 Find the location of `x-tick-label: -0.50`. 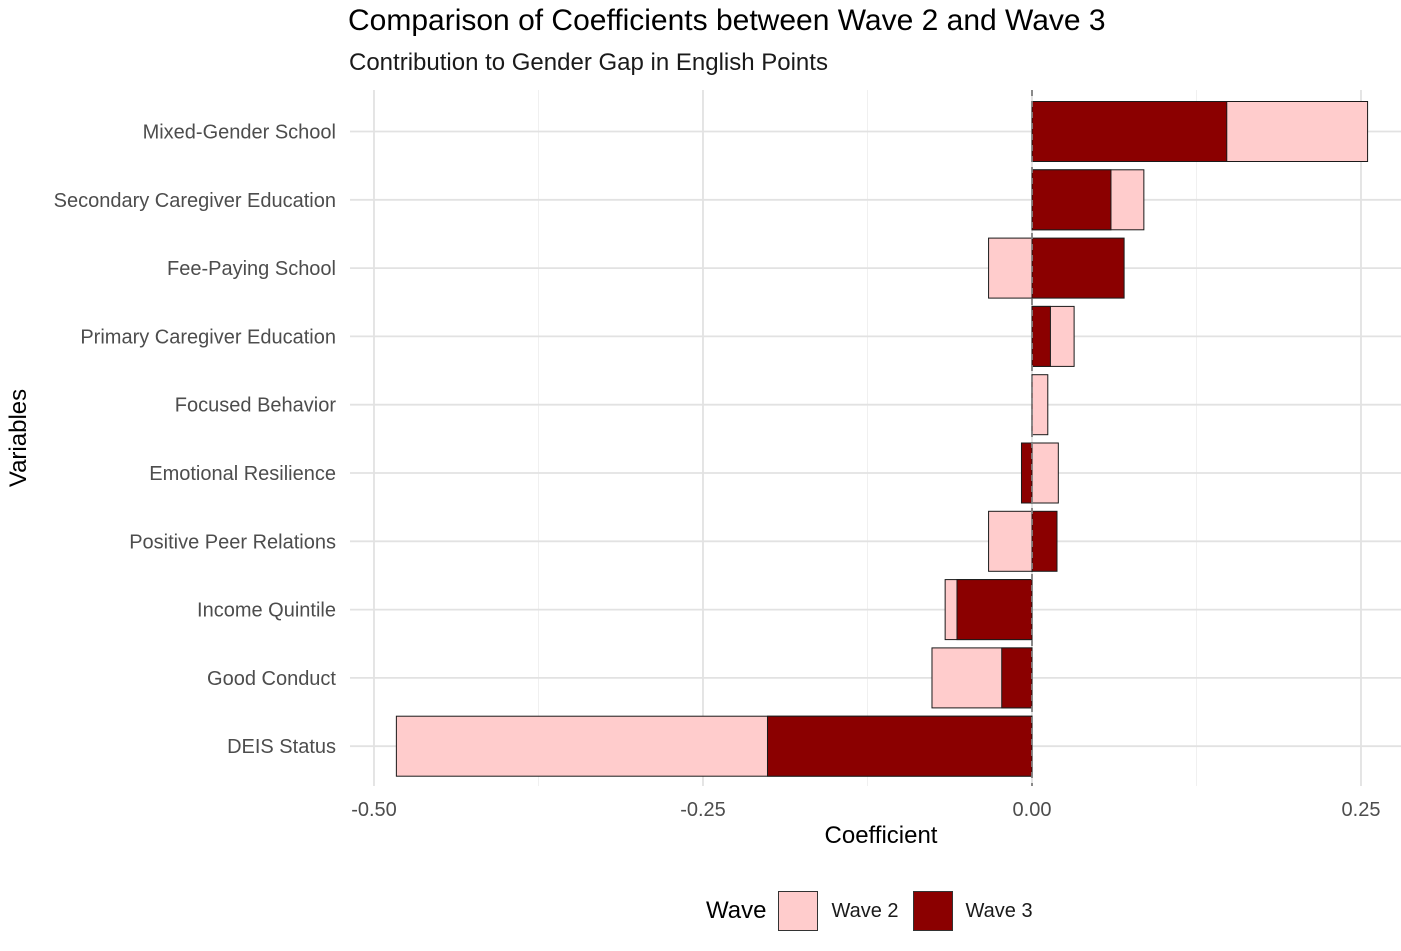

x-tick-label: -0.50 is located at coordinates (374, 810).